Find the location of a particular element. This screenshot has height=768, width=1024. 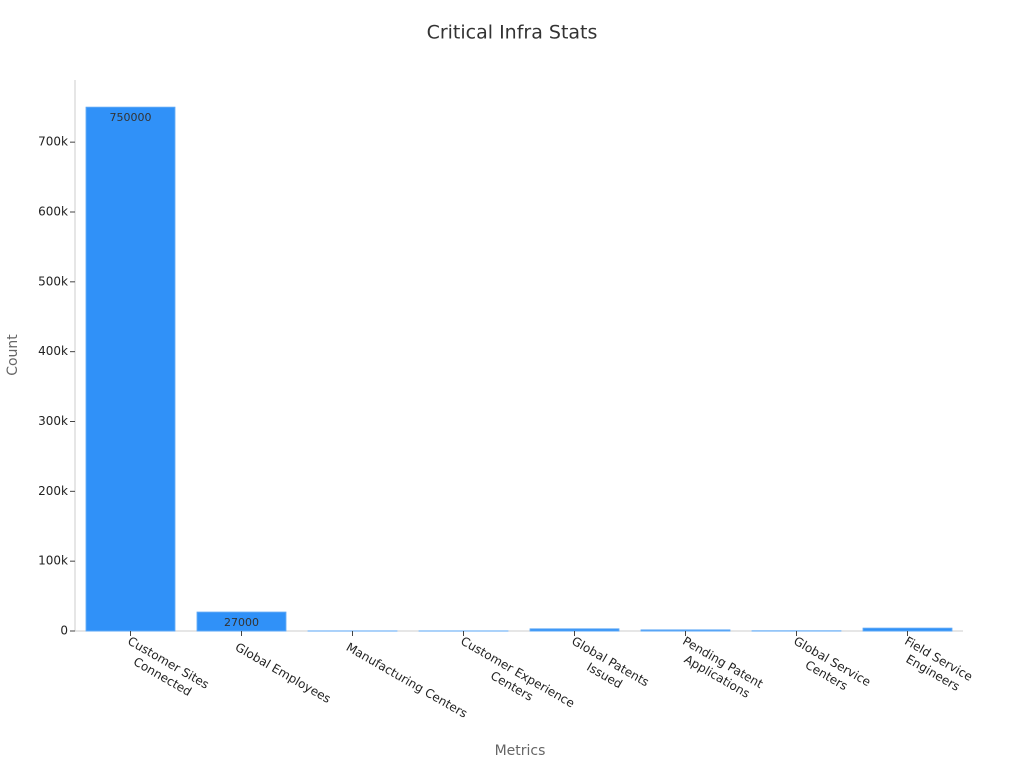

x-tick-label: Field Service Engineers is located at coordinates (937, 665).